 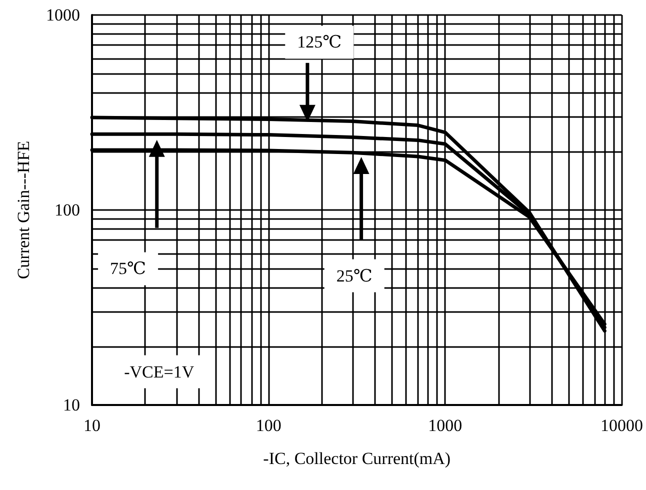 I want to click on y-axis-title: Current Gain---HFE, so click(x=23, y=210).